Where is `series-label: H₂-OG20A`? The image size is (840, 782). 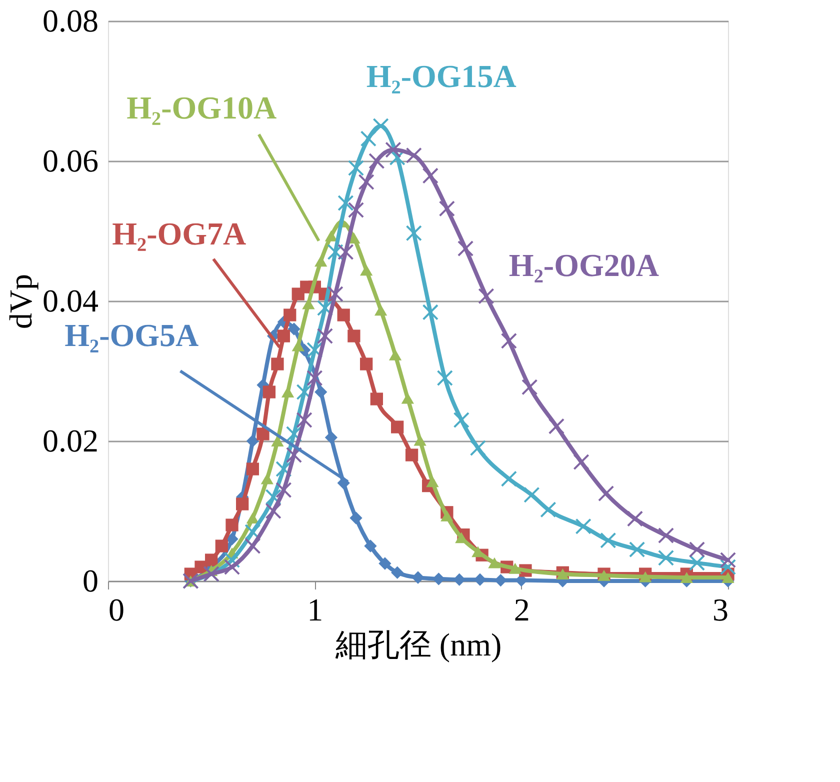
series-label: H₂-OG20A is located at coordinates (583, 265).